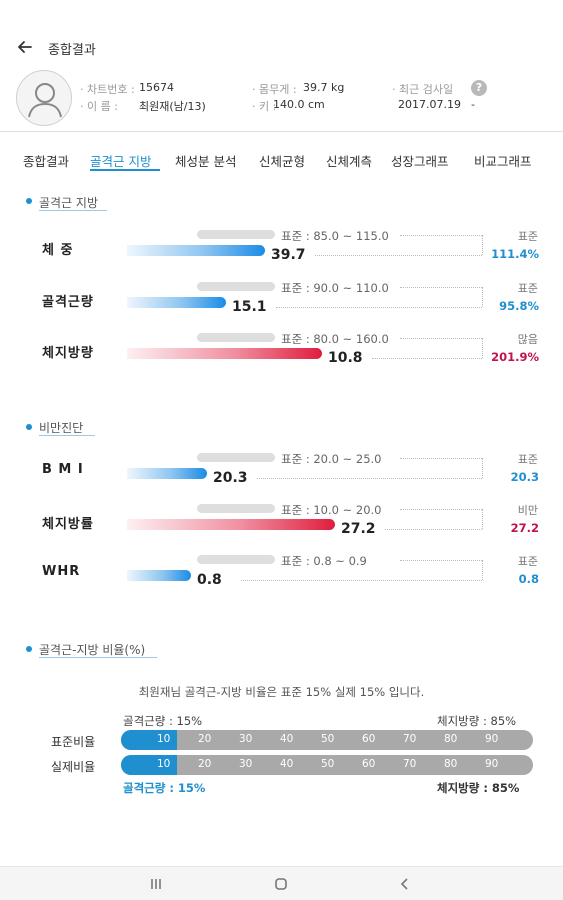  What do you see at coordinates (63, 469) in the screenshot?
I see `row-label: B M I` at bounding box center [63, 469].